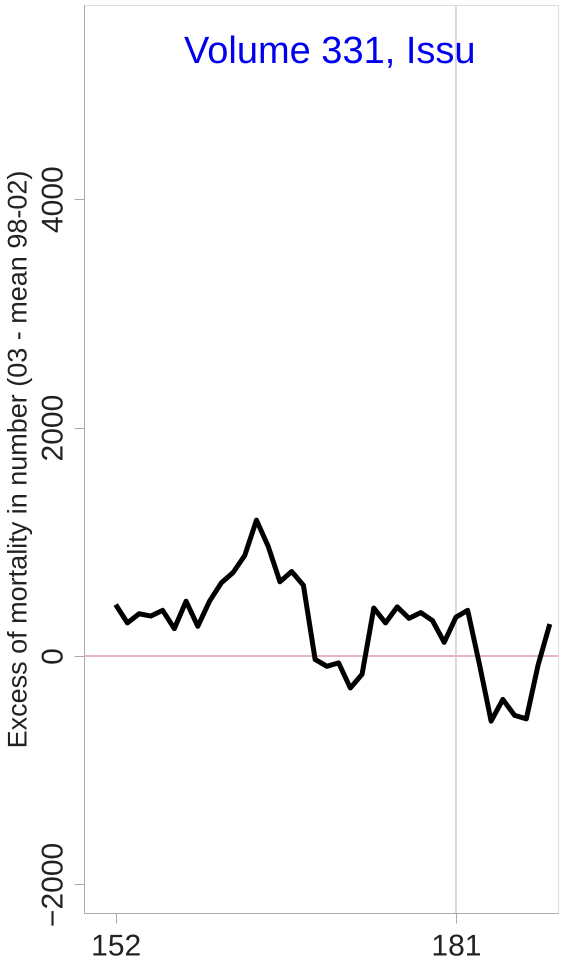 The width and height of the screenshot is (563, 965). I want to click on annotation: Volume 331, Issu, so click(330, 51).